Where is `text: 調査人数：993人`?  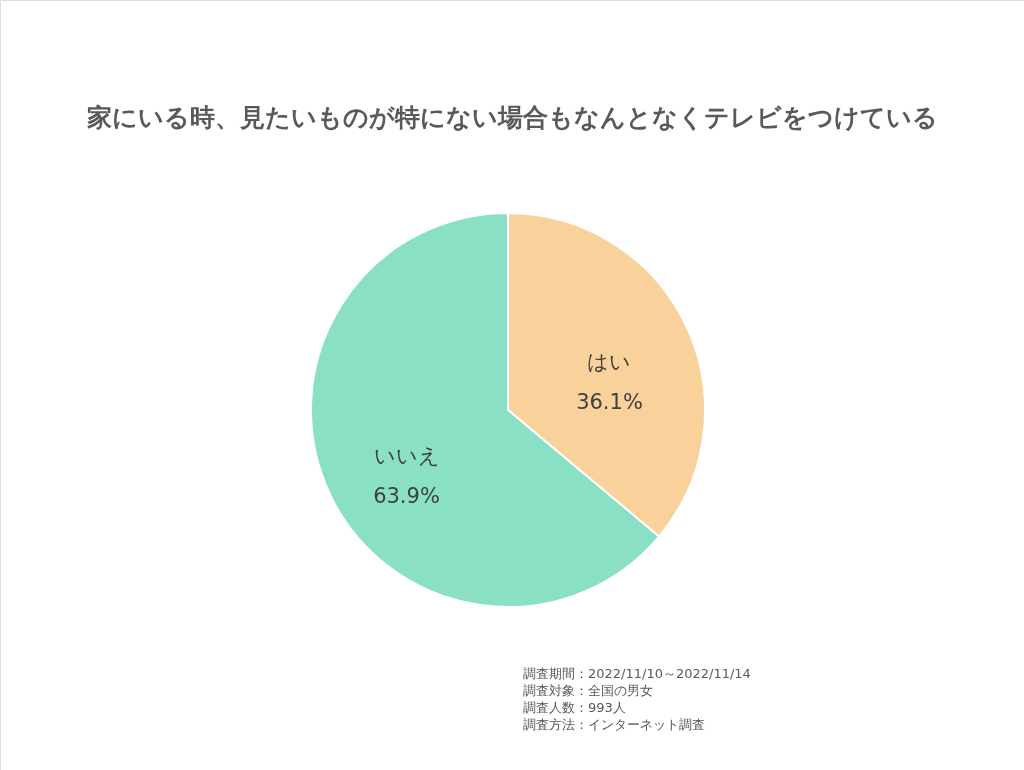 text: 調査人数：993人 is located at coordinates (574, 707).